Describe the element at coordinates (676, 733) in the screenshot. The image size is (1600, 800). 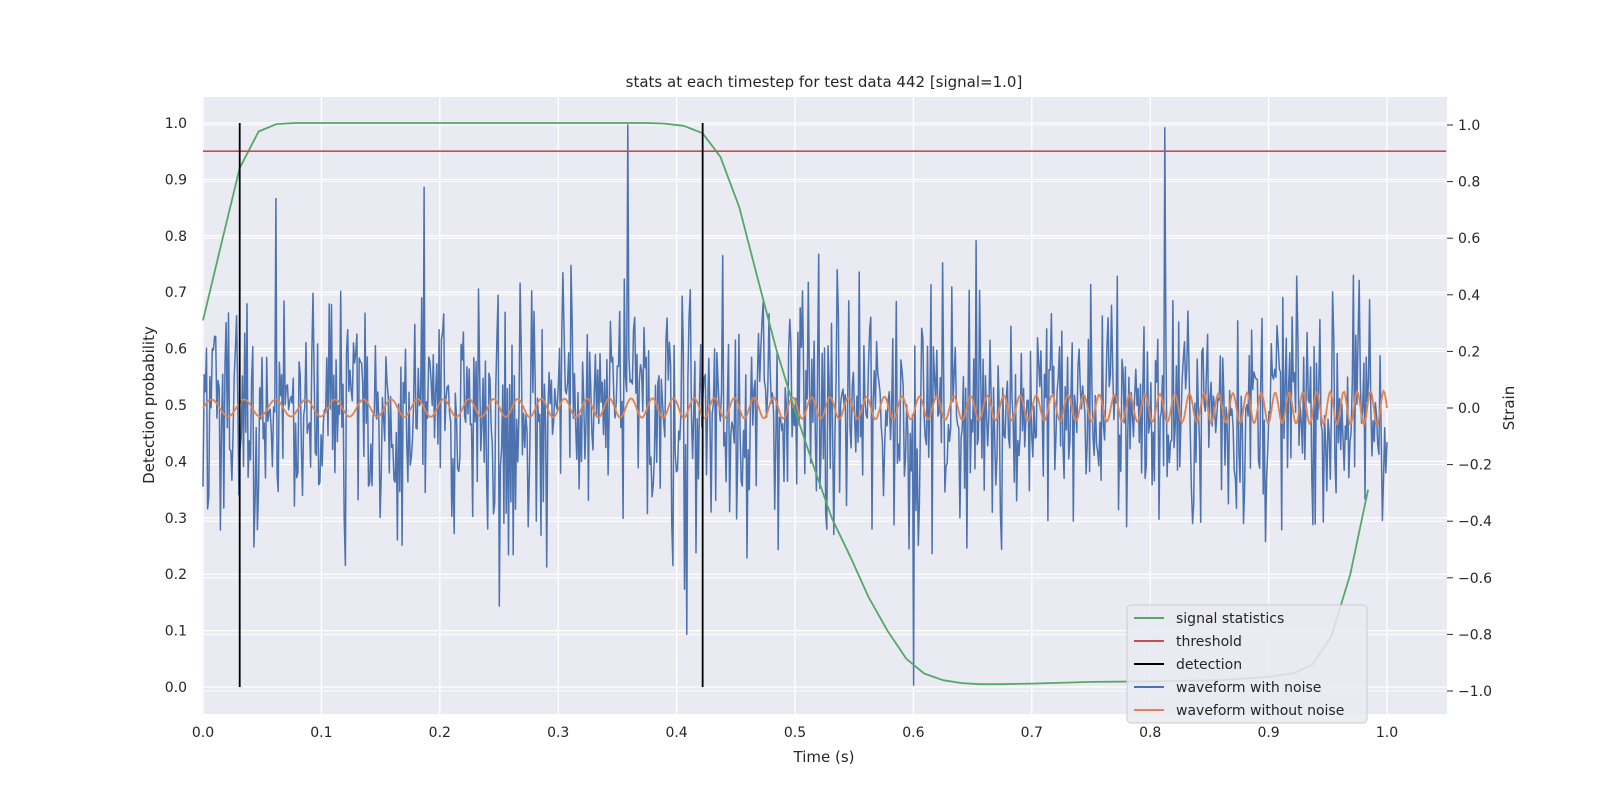
I see `x-tick-label: 0.4` at that location.